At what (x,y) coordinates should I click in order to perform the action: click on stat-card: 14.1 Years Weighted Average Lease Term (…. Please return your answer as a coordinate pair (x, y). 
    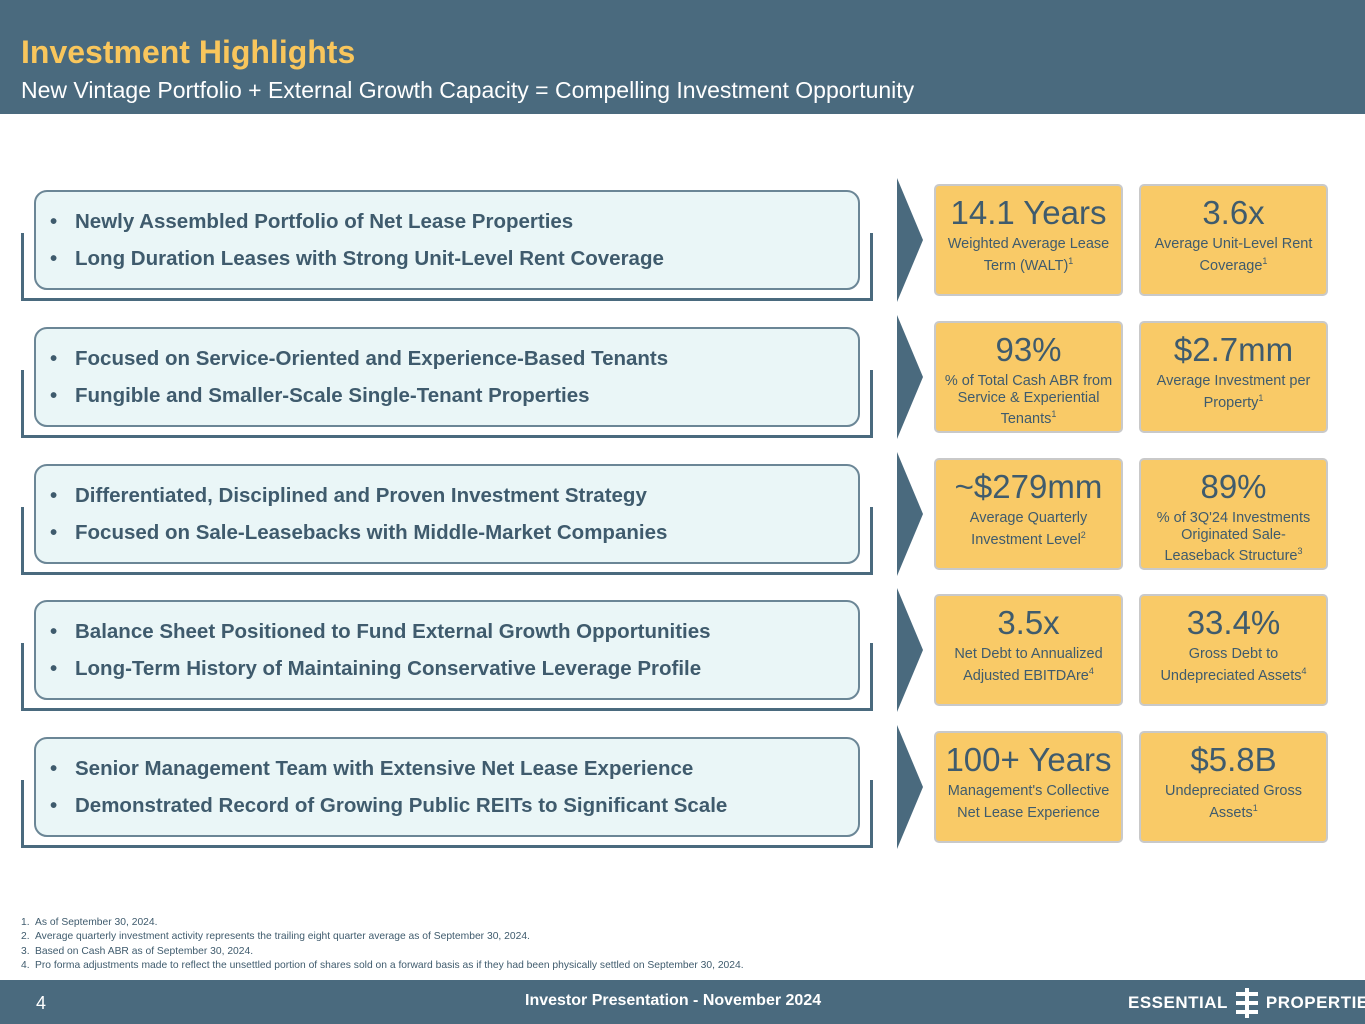
    Looking at the image, I should click on (1028, 240).